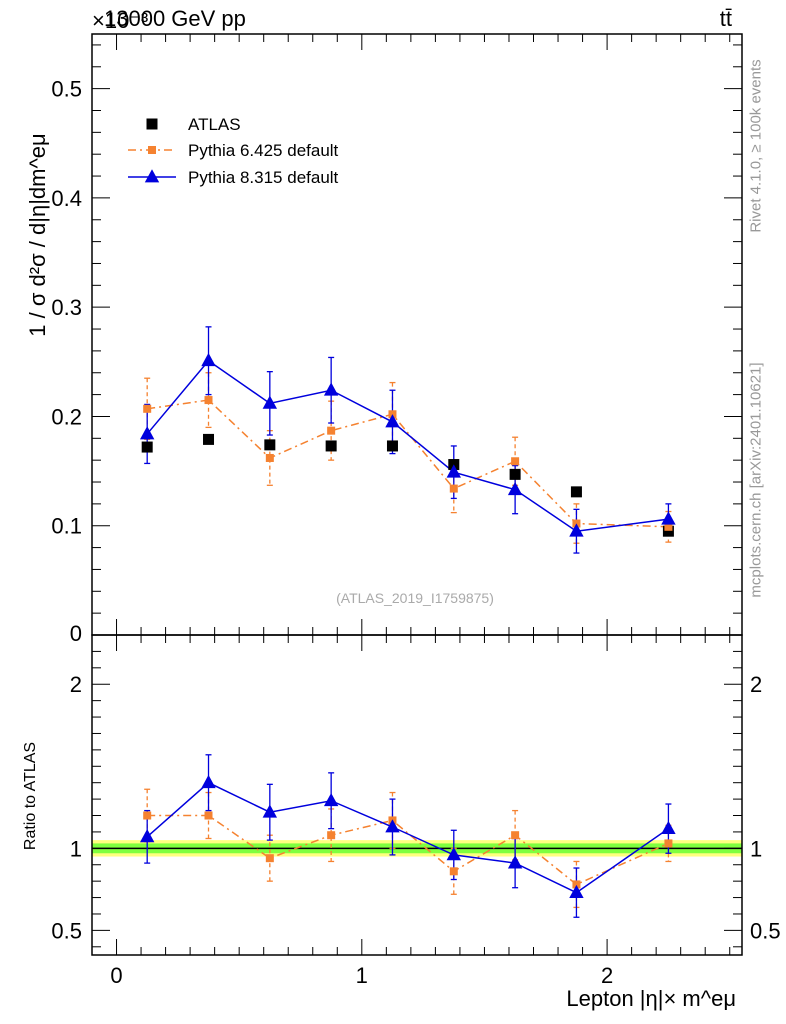  What do you see at coordinates (756, 848) in the screenshot?
I see `ratio-y-tick-label-right: 1` at bounding box center [756, 848].